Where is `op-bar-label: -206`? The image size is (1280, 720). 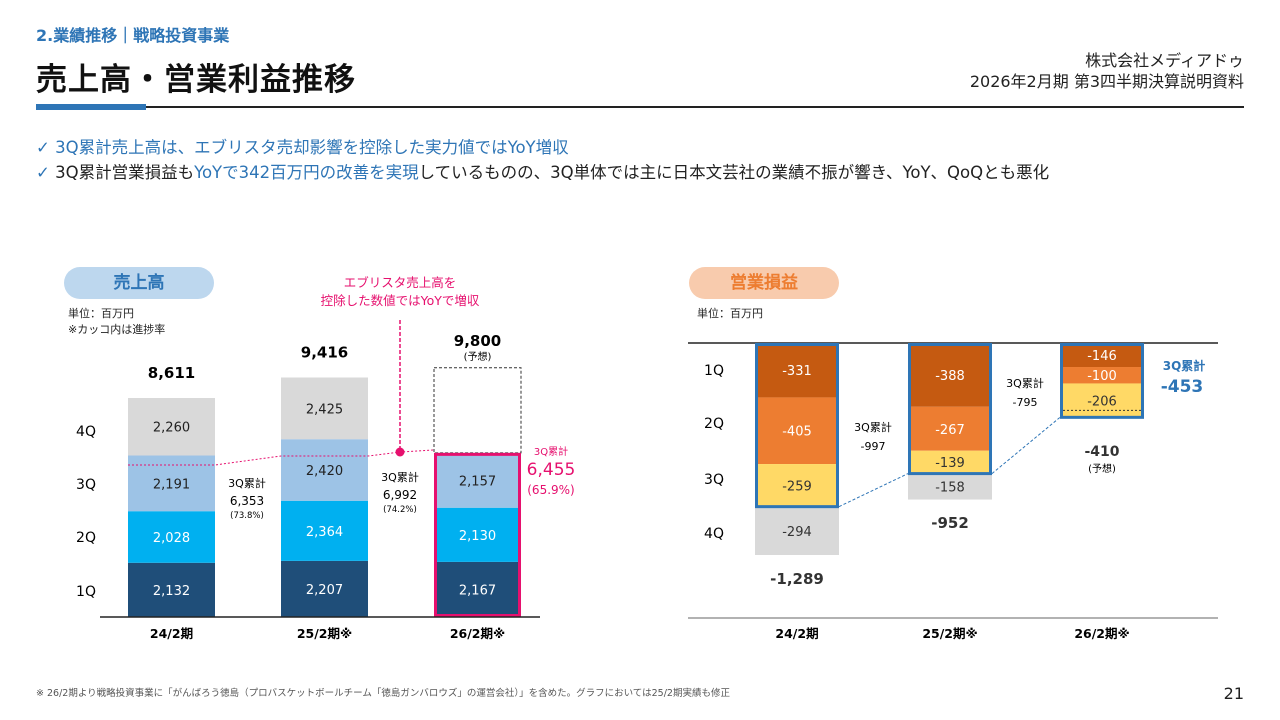
op-bar-label: -206 is located at coordinates (1102, 401).